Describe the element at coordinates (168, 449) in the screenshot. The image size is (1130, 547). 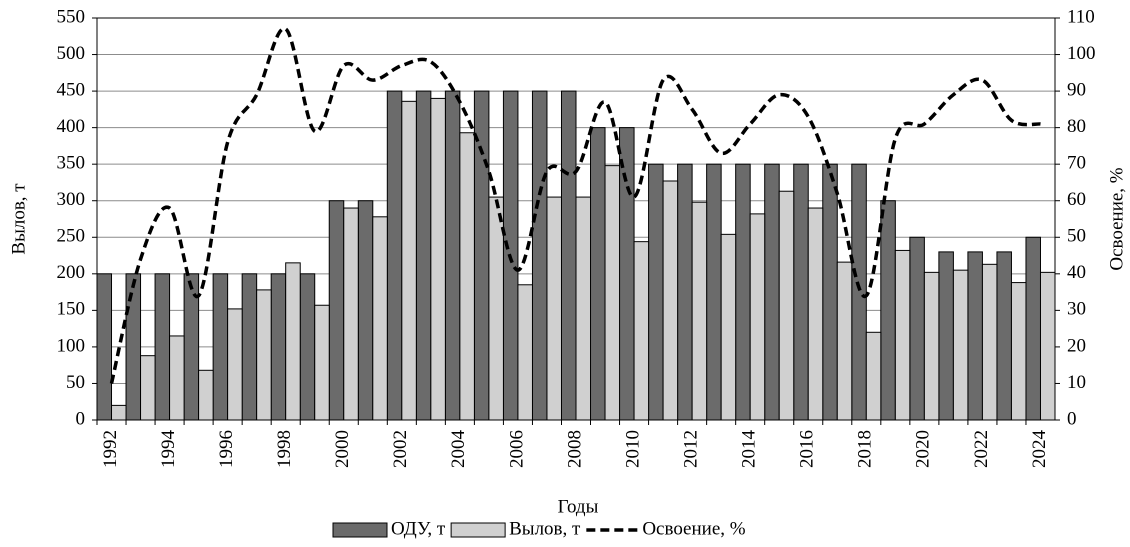
I see `x-tick-label: 1994` at that location.